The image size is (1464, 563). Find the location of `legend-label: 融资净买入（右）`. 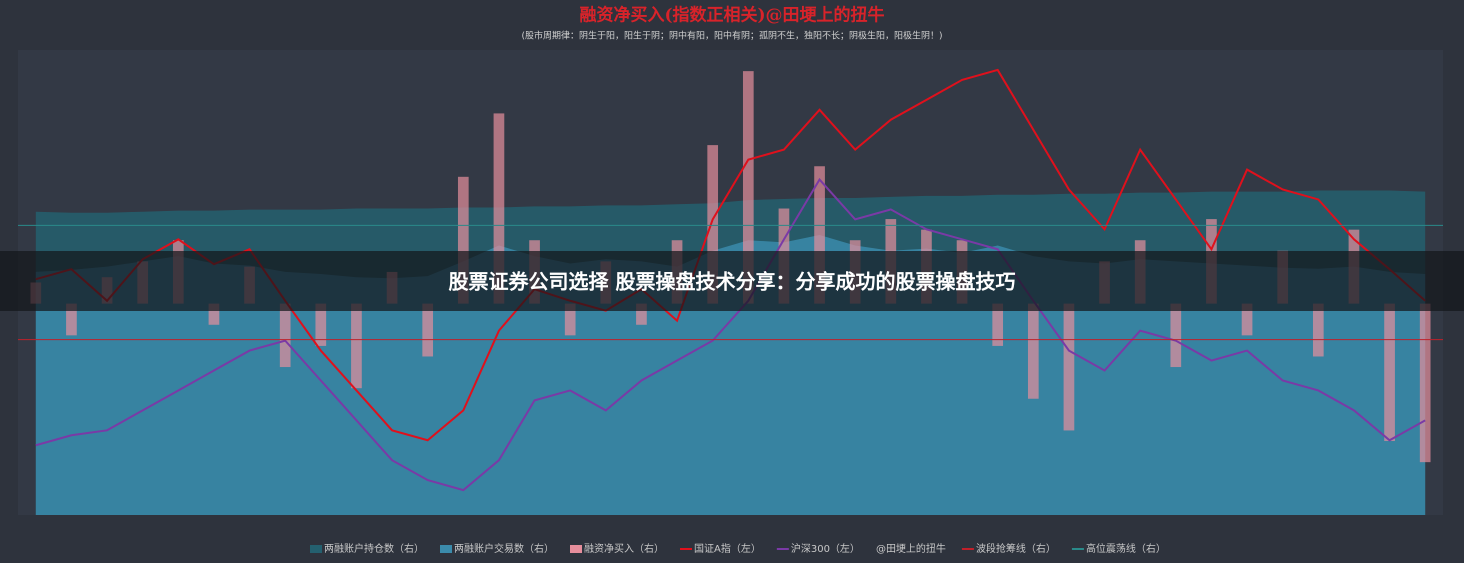

legend-label: 融资净买入（右） is located at coordinates (624, 548).